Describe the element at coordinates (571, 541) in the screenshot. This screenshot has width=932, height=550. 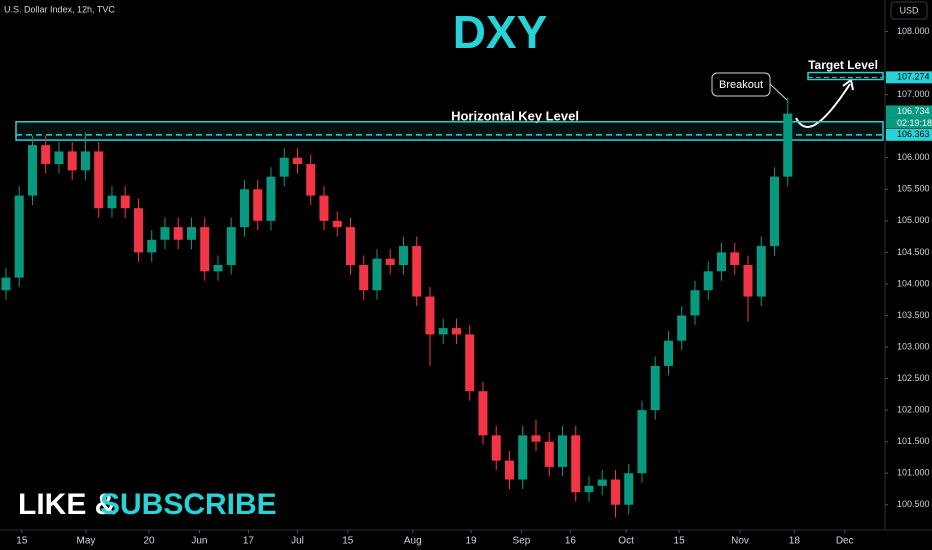
I see `x-tick-label: 16` at that location.